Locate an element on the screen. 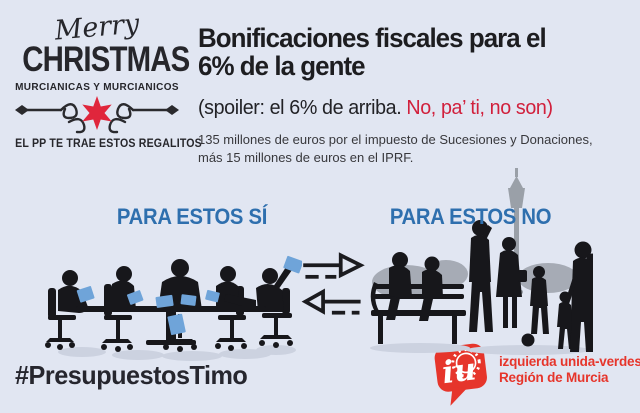 Image resolution: width=640 pixels, height=413 pixels. iu-monogram: iu is located at coordinates (459, 371).